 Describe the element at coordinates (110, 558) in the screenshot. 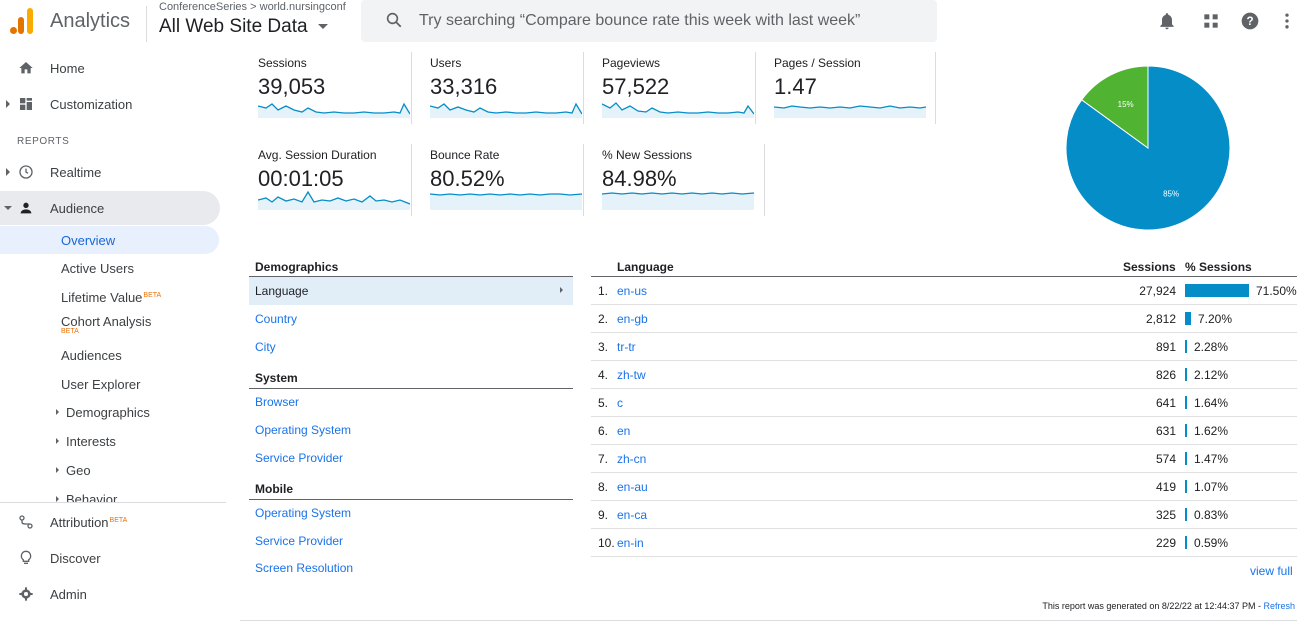

I see `sidebar-item-discover: Discover` at that location.